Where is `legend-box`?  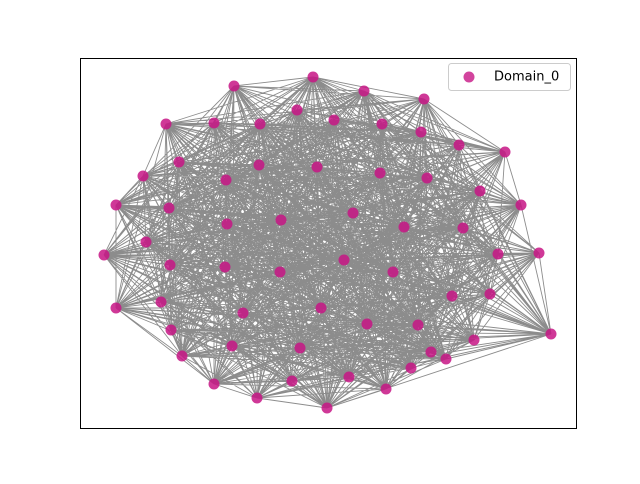 legend-box is located at coordinates (509, 77).